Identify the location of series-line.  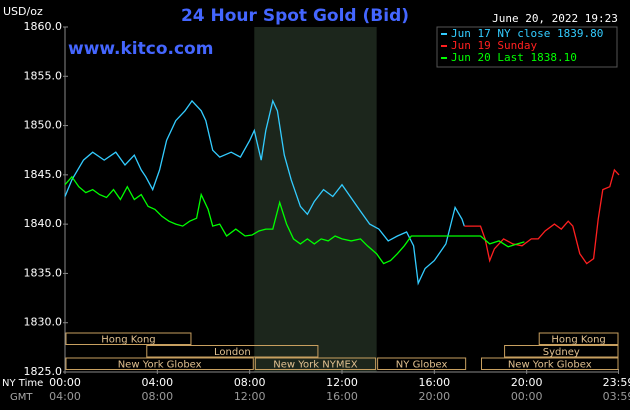
(542, 216).